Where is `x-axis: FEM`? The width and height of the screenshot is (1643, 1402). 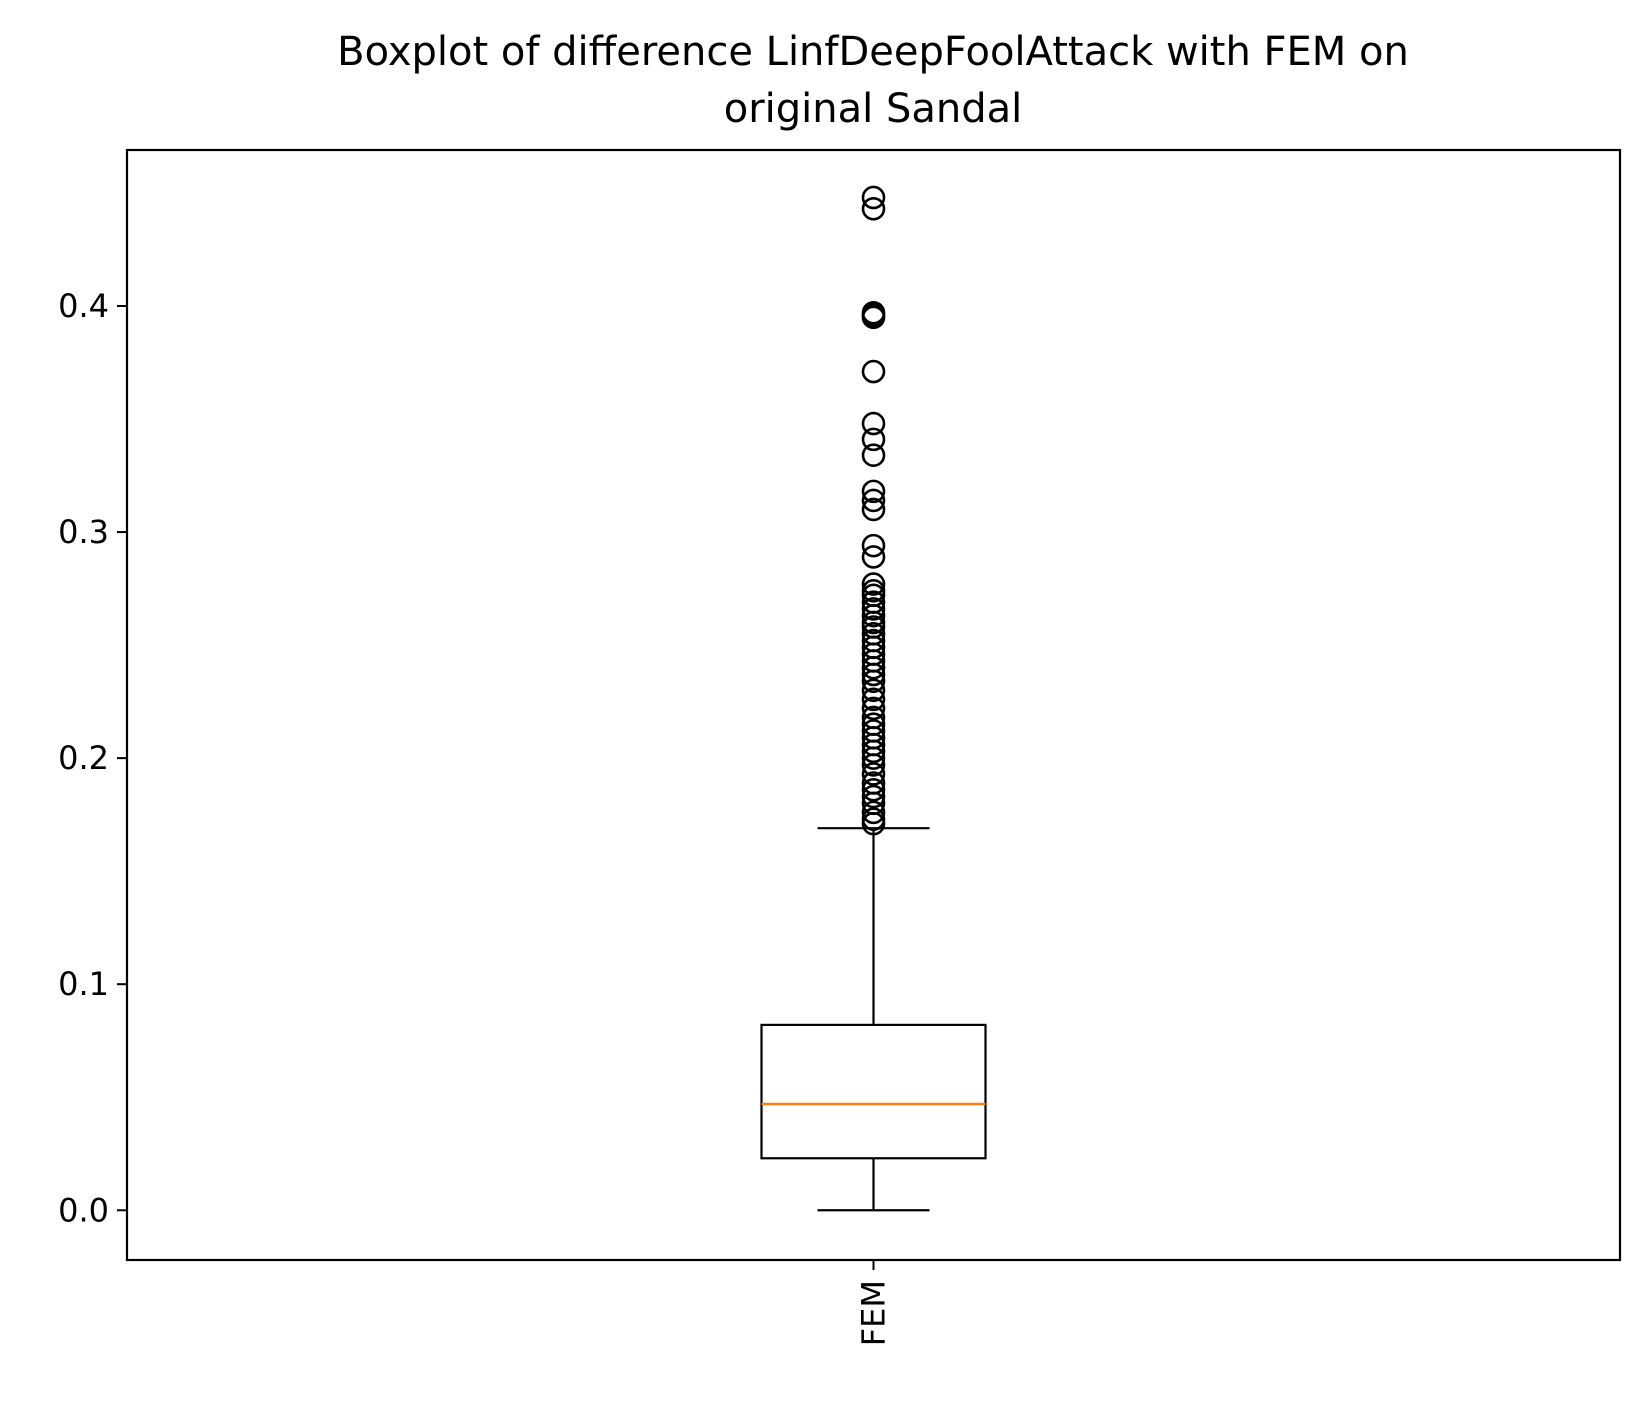 x-axis: FEM is located at coordinates (874, 1303).